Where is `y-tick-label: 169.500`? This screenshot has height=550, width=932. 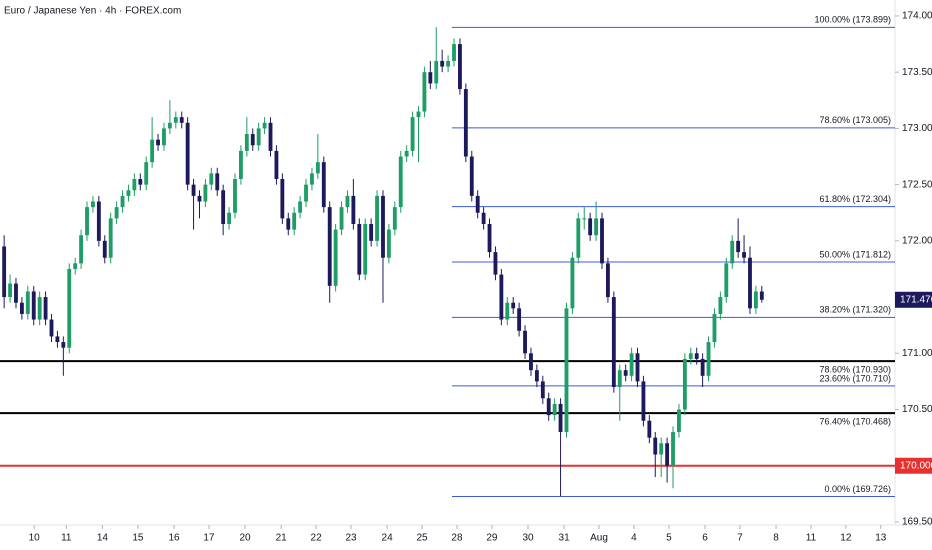
y-tick-label: 169.500 is located at coordinates (917, 522).